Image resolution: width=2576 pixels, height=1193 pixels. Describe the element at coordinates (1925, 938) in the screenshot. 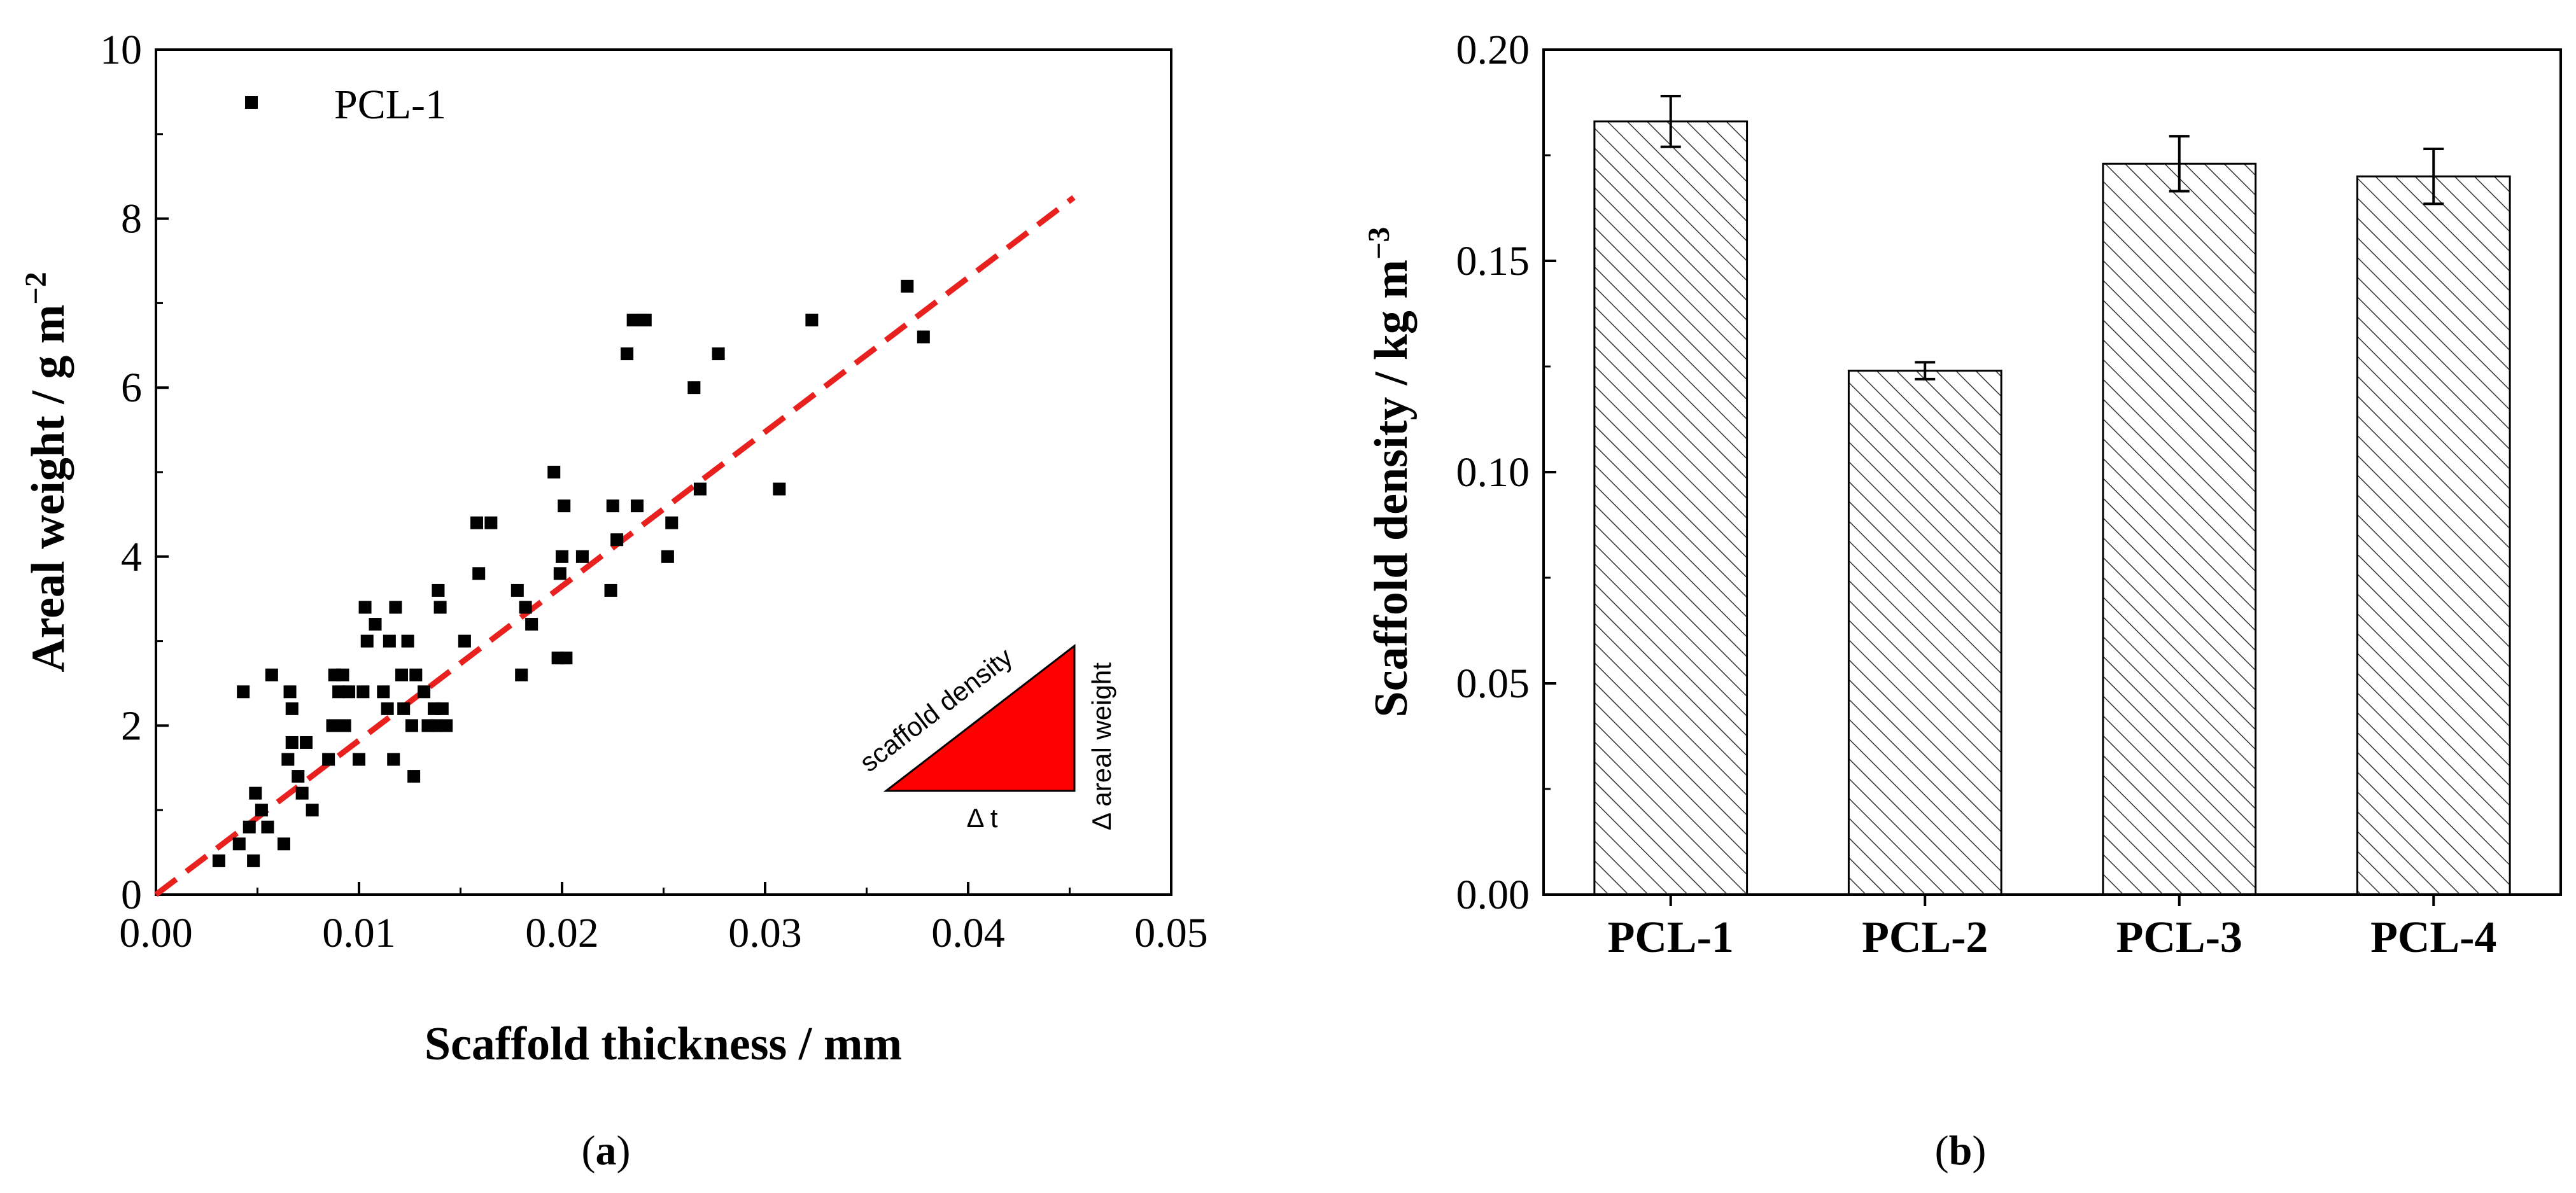

I see `category-label: PCL-2` at that location.